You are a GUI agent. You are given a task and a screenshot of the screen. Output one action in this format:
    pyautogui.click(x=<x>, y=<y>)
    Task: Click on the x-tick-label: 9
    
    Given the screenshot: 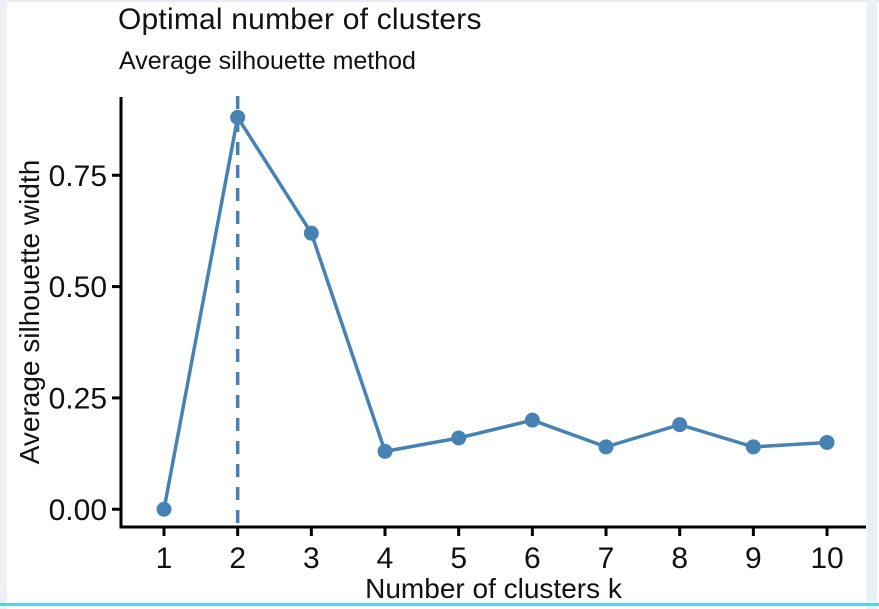 What is the action you would take?
    pyautogui.click(x=753, y=558)
    